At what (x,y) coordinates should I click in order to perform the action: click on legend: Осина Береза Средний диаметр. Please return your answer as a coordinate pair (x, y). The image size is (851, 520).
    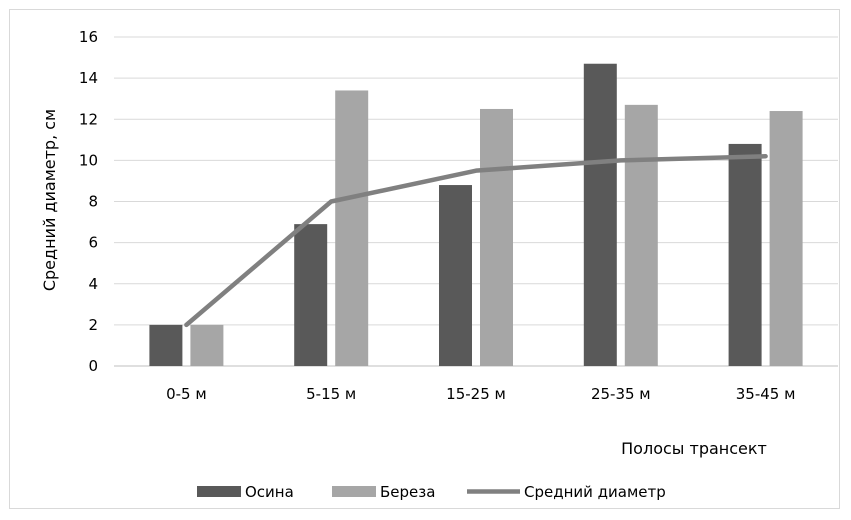
    Looking at the image, I should click on (431, 492).